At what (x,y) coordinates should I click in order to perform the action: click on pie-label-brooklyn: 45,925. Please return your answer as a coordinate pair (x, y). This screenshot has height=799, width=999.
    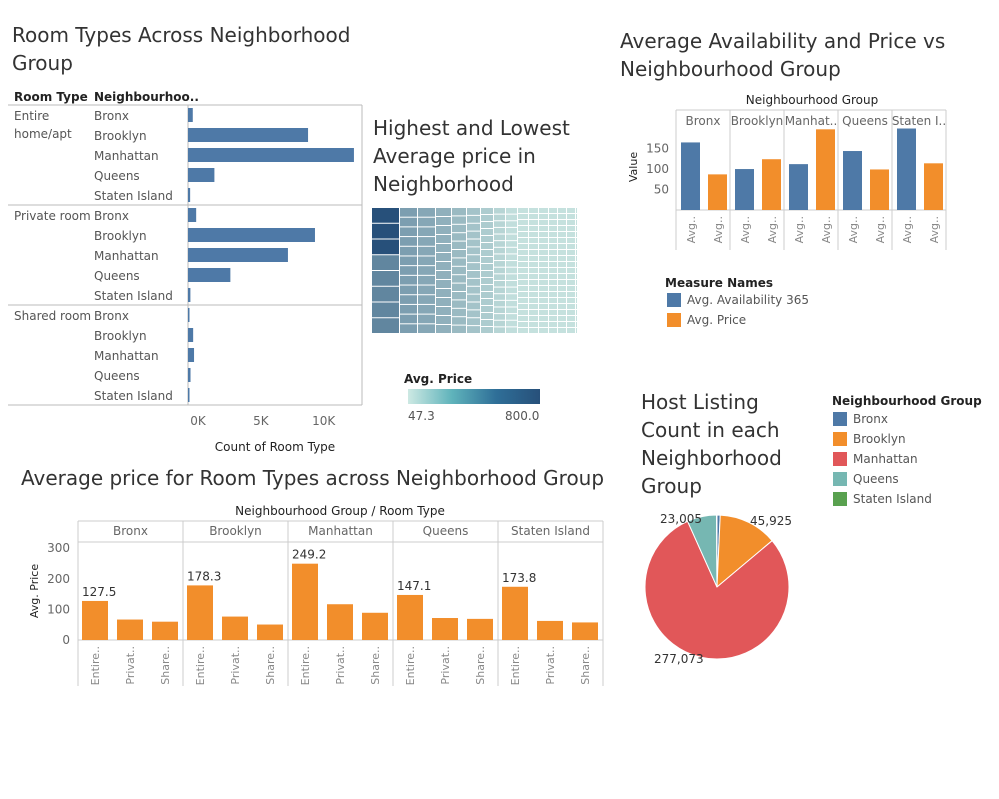
    Looking at the image, I should click on (771, 521).